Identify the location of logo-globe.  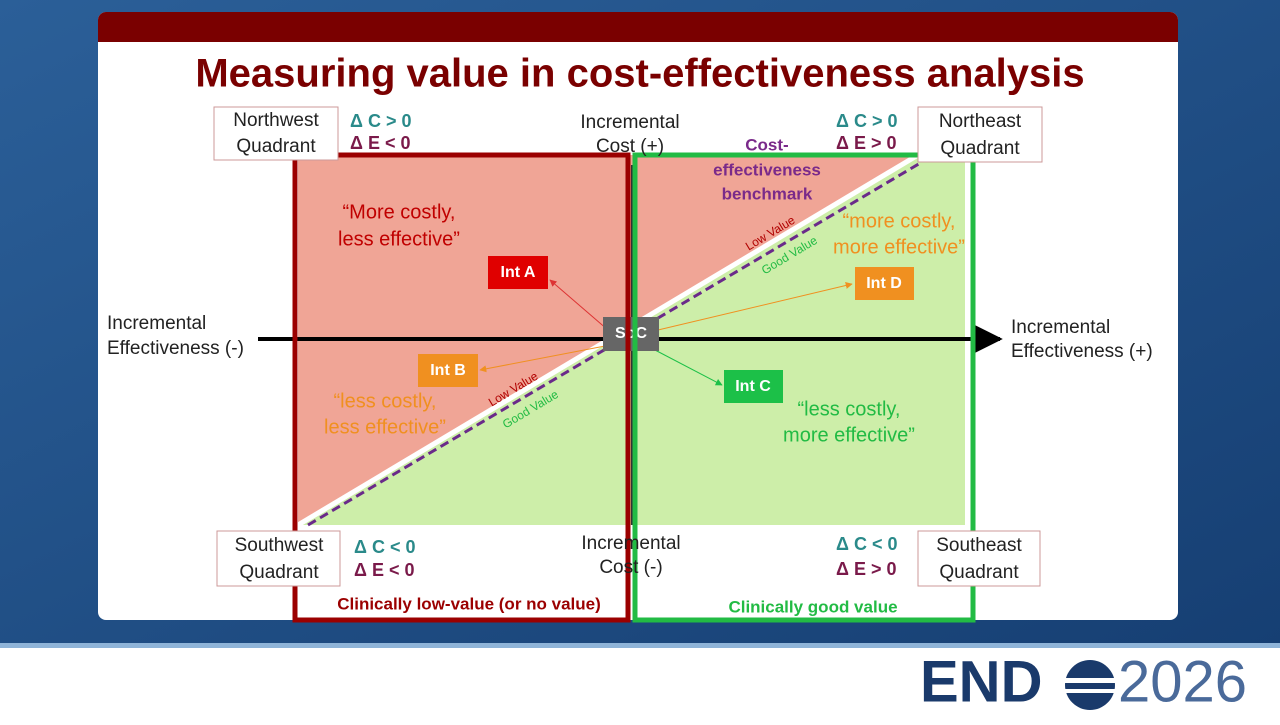
(1091, 685).